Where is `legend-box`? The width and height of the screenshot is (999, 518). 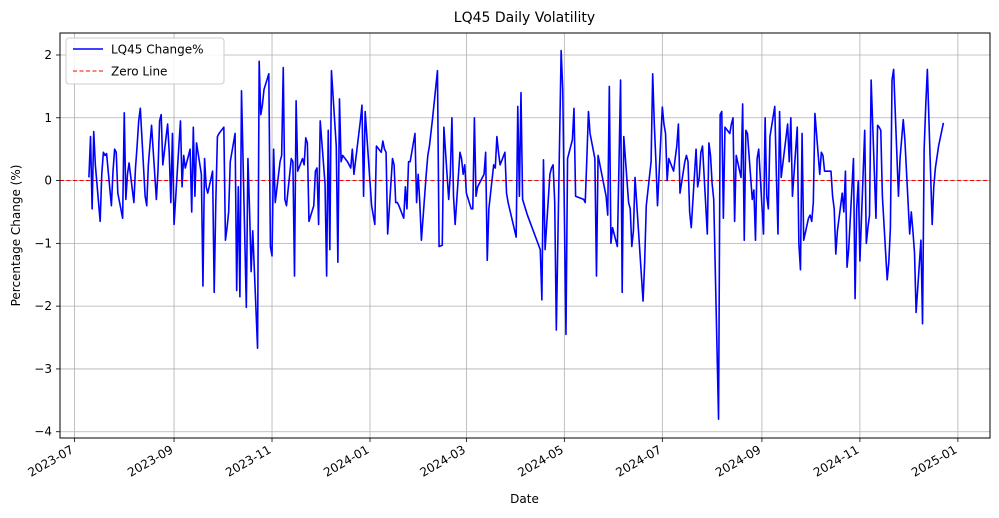
legend-box is located at coordinates (145, 61).